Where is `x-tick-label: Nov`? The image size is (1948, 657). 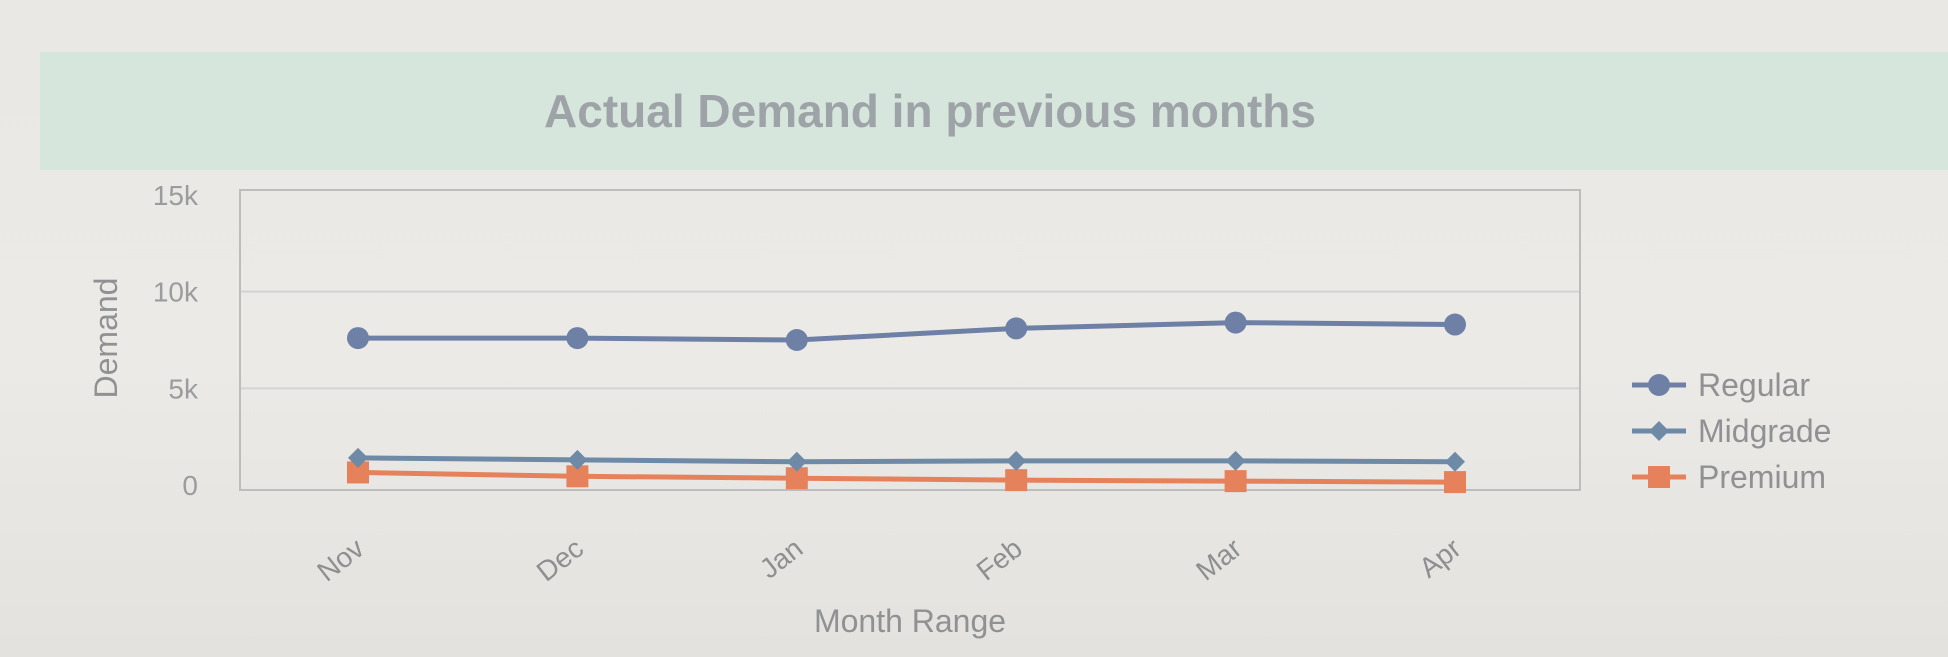
x-tick-label: Nov is located at coordinates (340, 559).